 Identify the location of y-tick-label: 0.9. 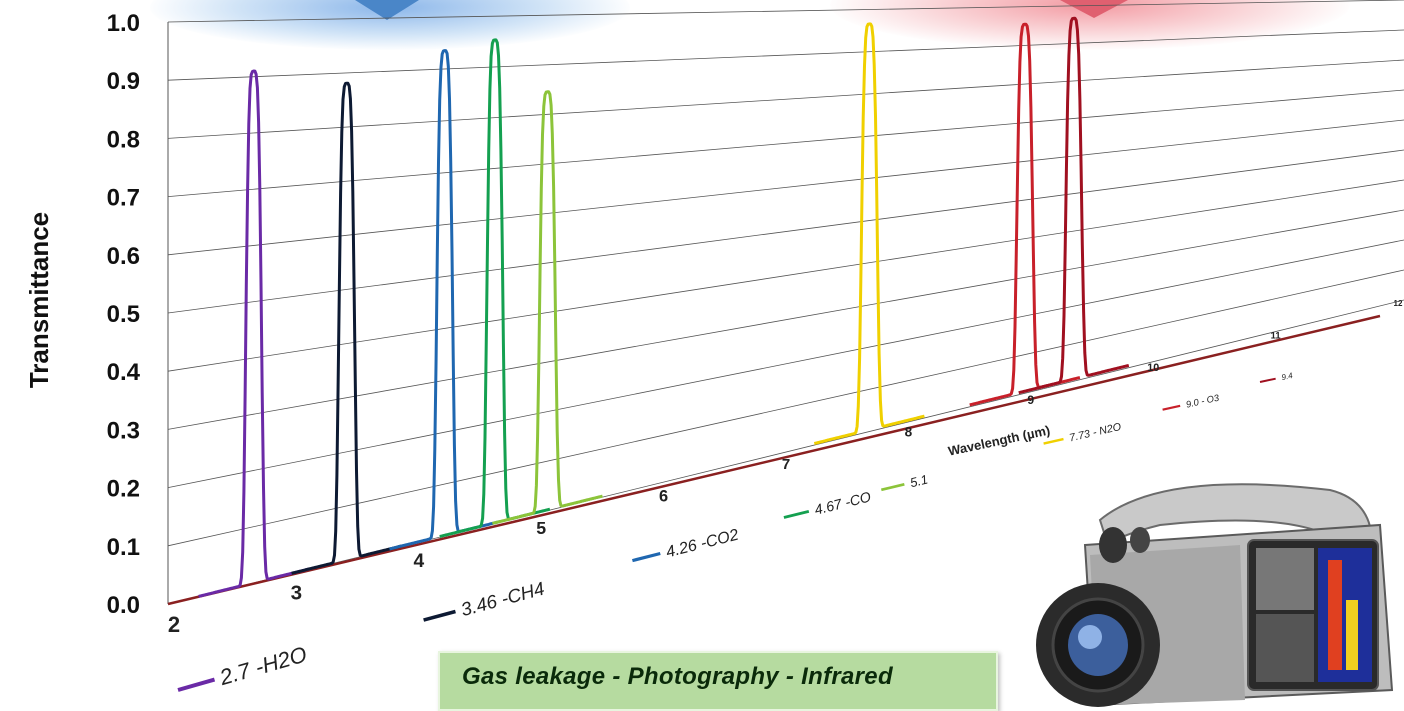
(123, 81).